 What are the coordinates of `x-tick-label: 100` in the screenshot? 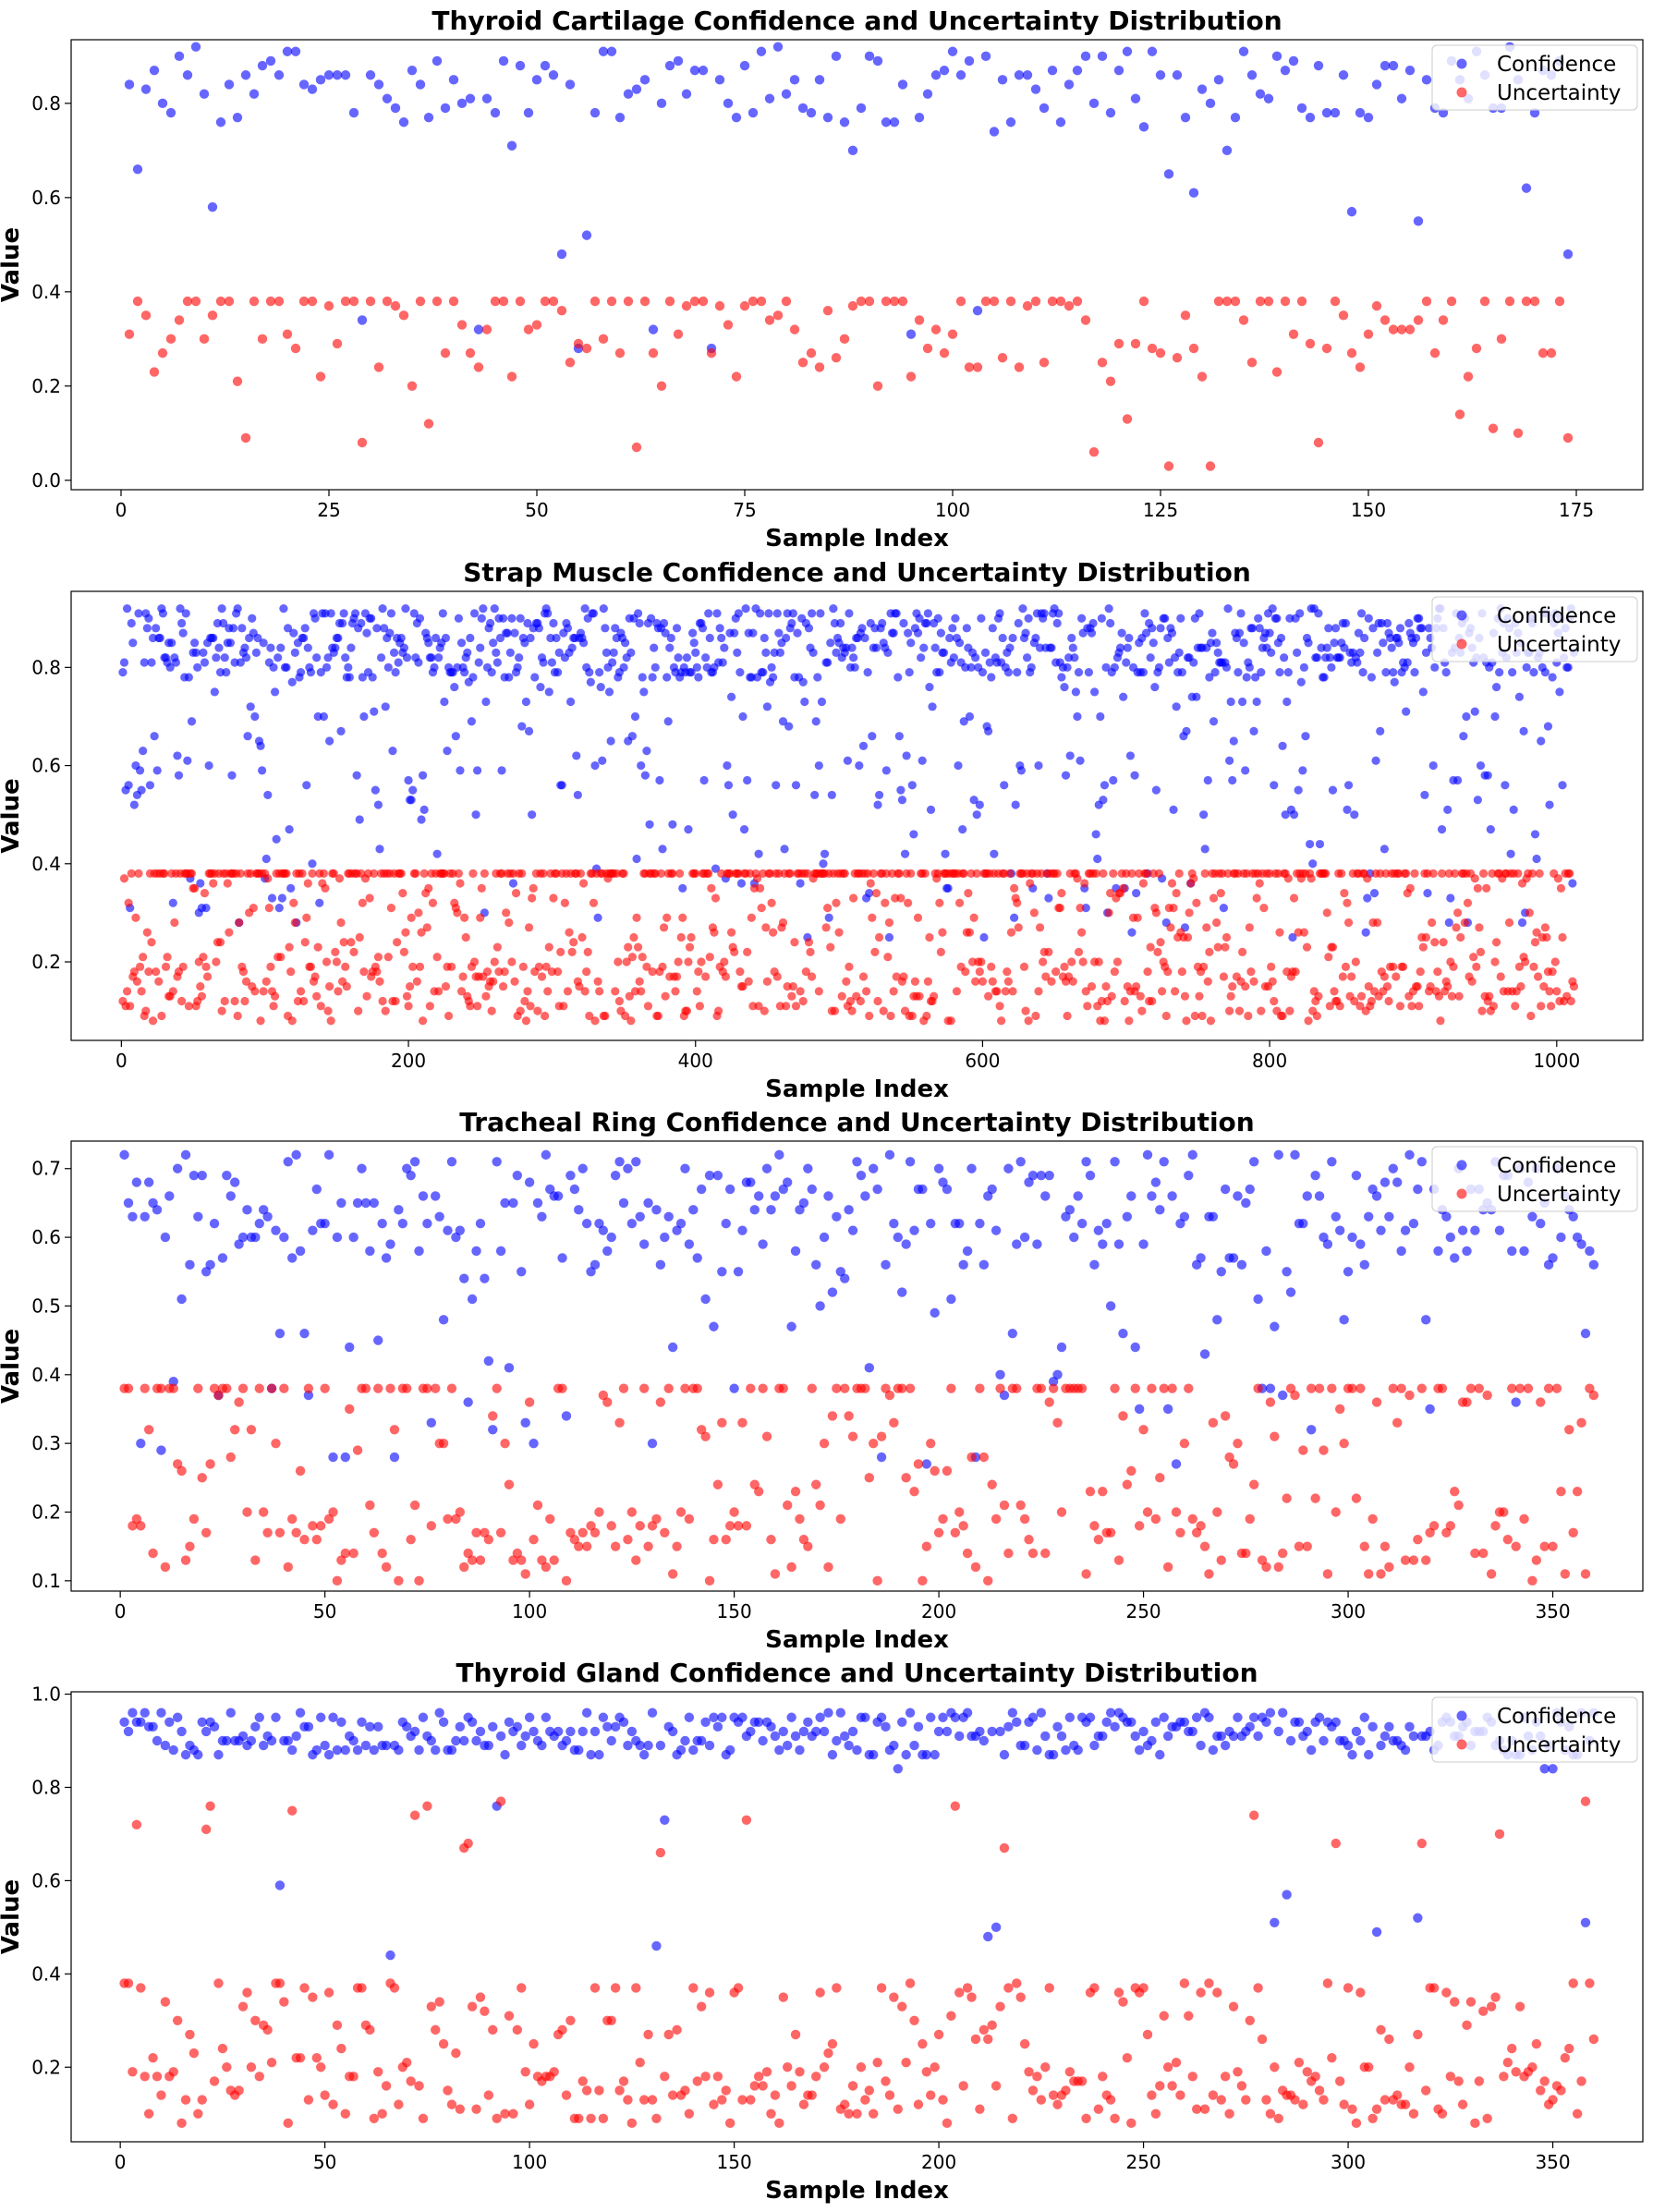 It's located at (529, 1611).